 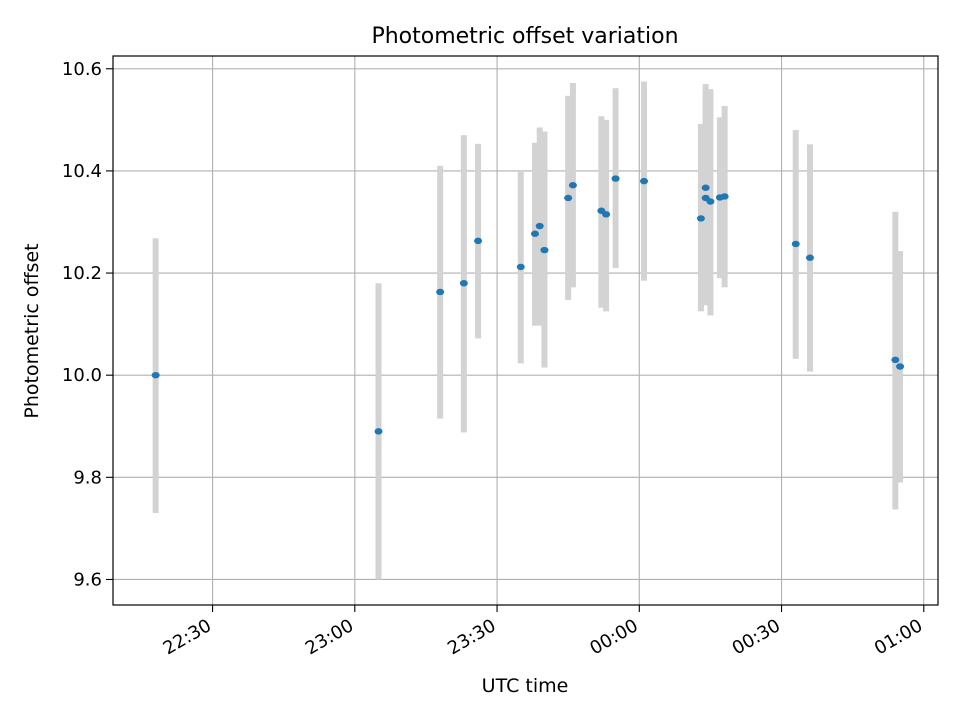 I want to click on y-tick-label: 9.8, so click(x=87, y=477).